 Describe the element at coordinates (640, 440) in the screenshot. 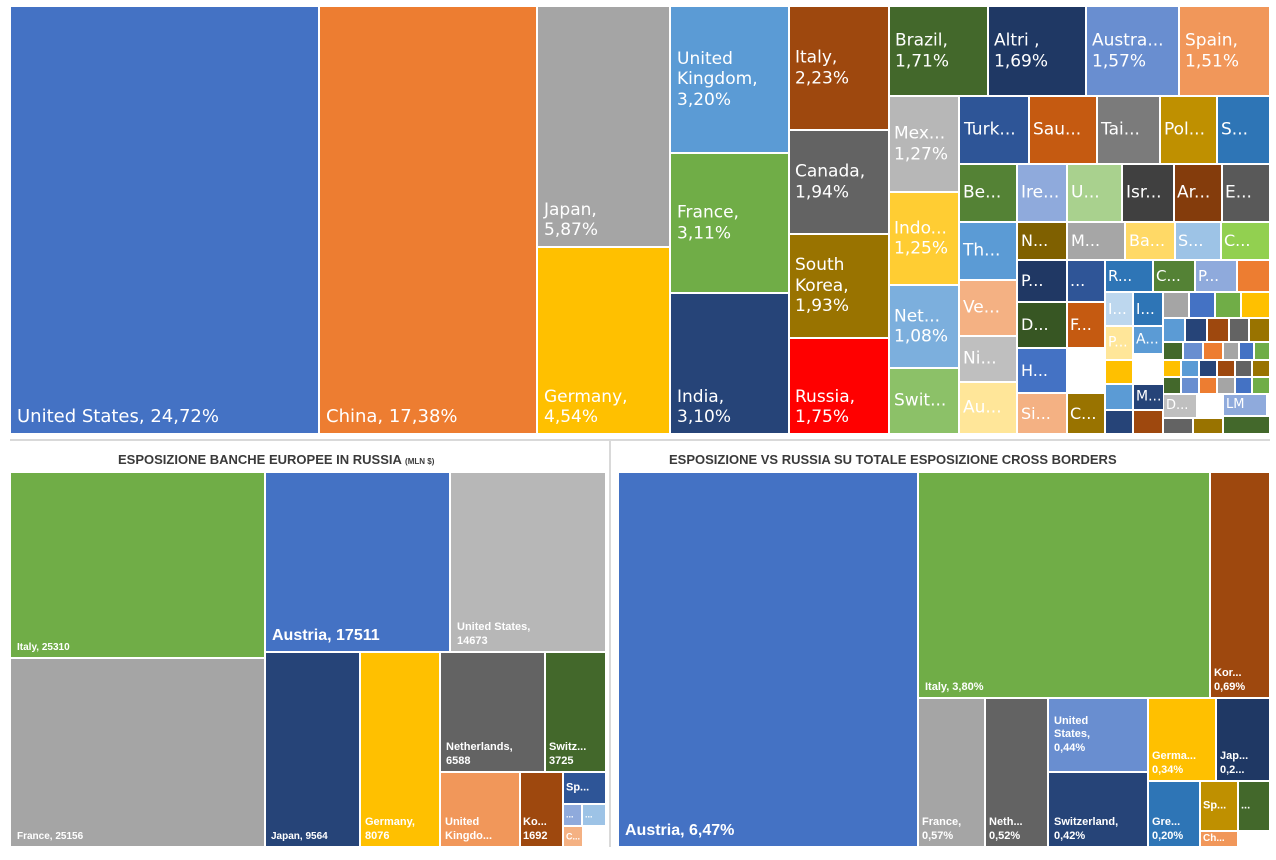

I see `panel-divider` at that location.